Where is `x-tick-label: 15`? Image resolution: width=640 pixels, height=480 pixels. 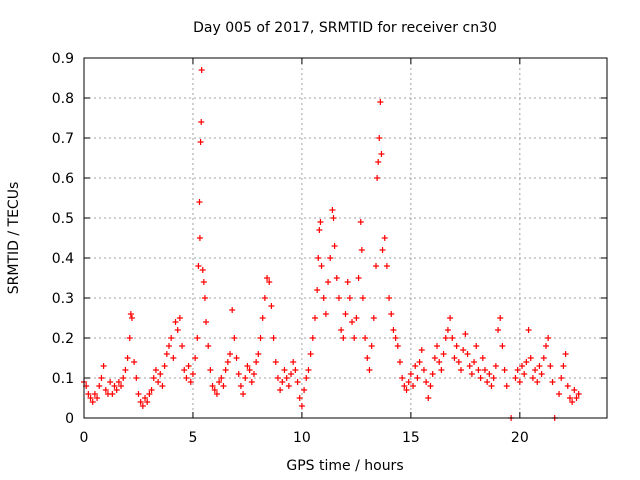
x-tick-label: 15 is located at coordinates (411, 438).